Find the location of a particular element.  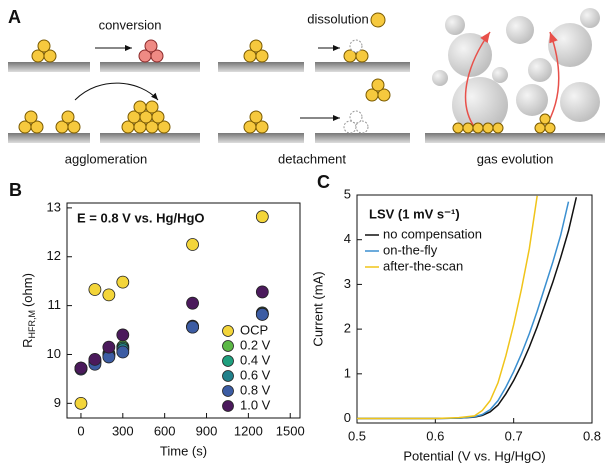

x-tick-label: 900 is located at coordinates (207, 430).